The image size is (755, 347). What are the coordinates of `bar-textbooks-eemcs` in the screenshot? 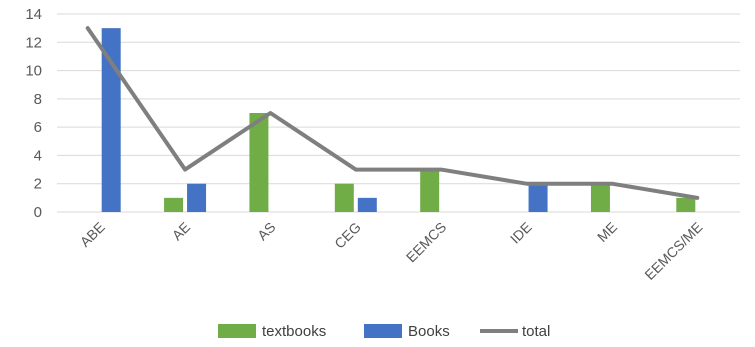 It's located at (430, 190).